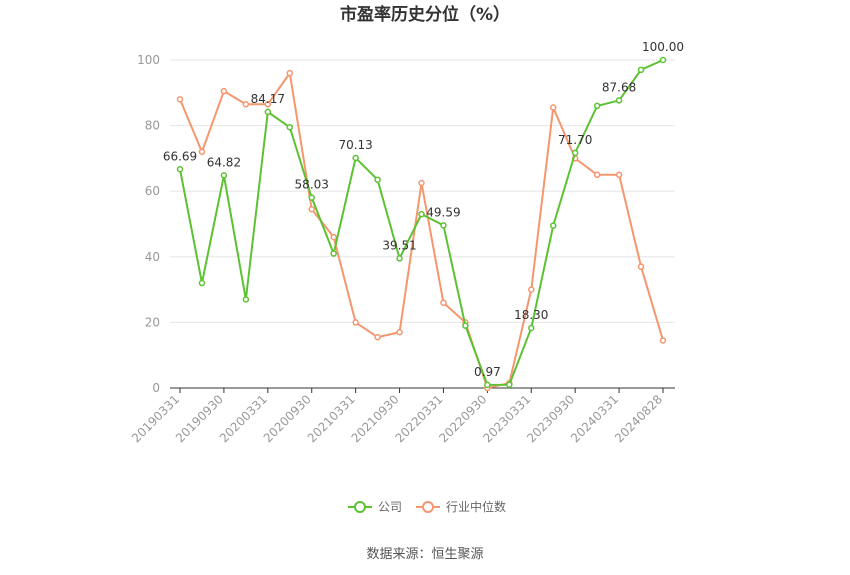 Image resolution: width=850 pixels, height=575 pixels. I want to click on data-label: 70.13, so click(355, 145).